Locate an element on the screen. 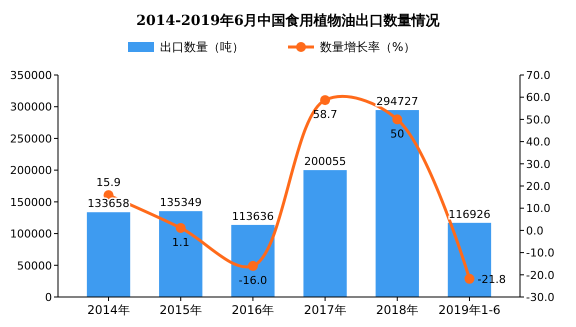  y2-tick-label: 60.0 is located at coordinates (538, 97).